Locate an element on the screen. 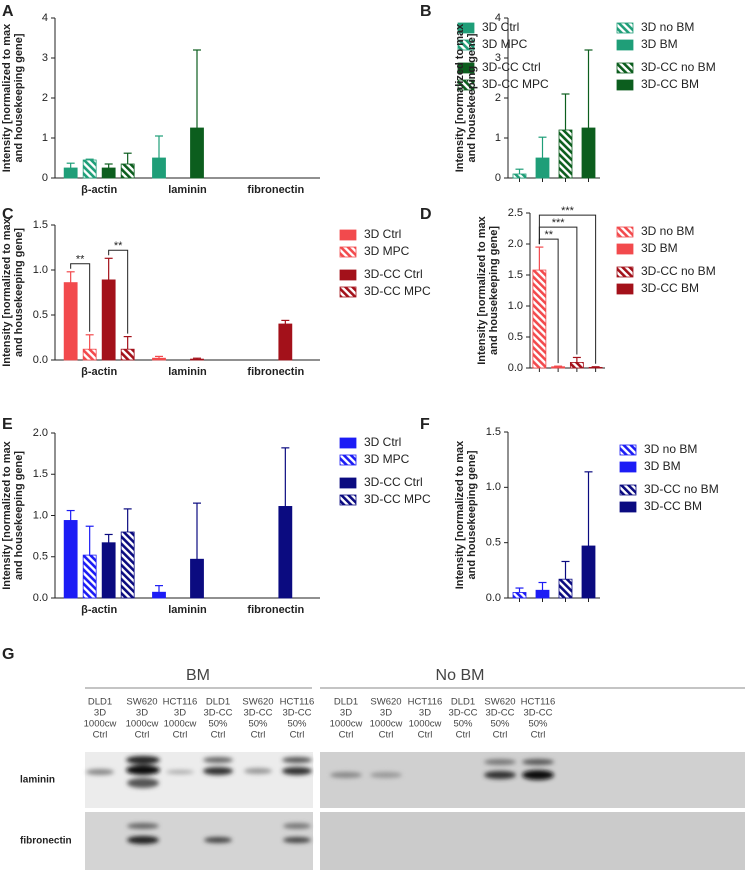 The height and width of the screenshot is (874, 746). y-tick-label: 1.0 is located at coordinates (493, 487).